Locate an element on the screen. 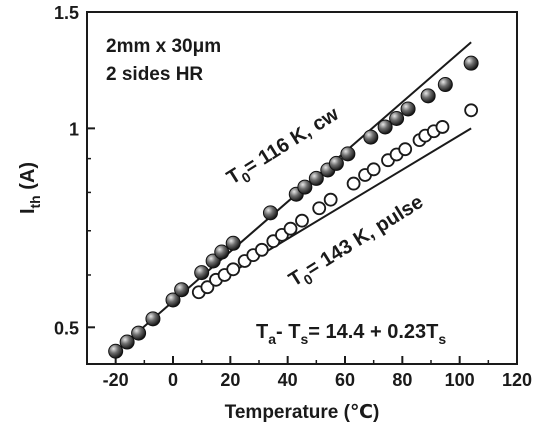  x-tick-label: 20 is located at coordinates (230, 380).